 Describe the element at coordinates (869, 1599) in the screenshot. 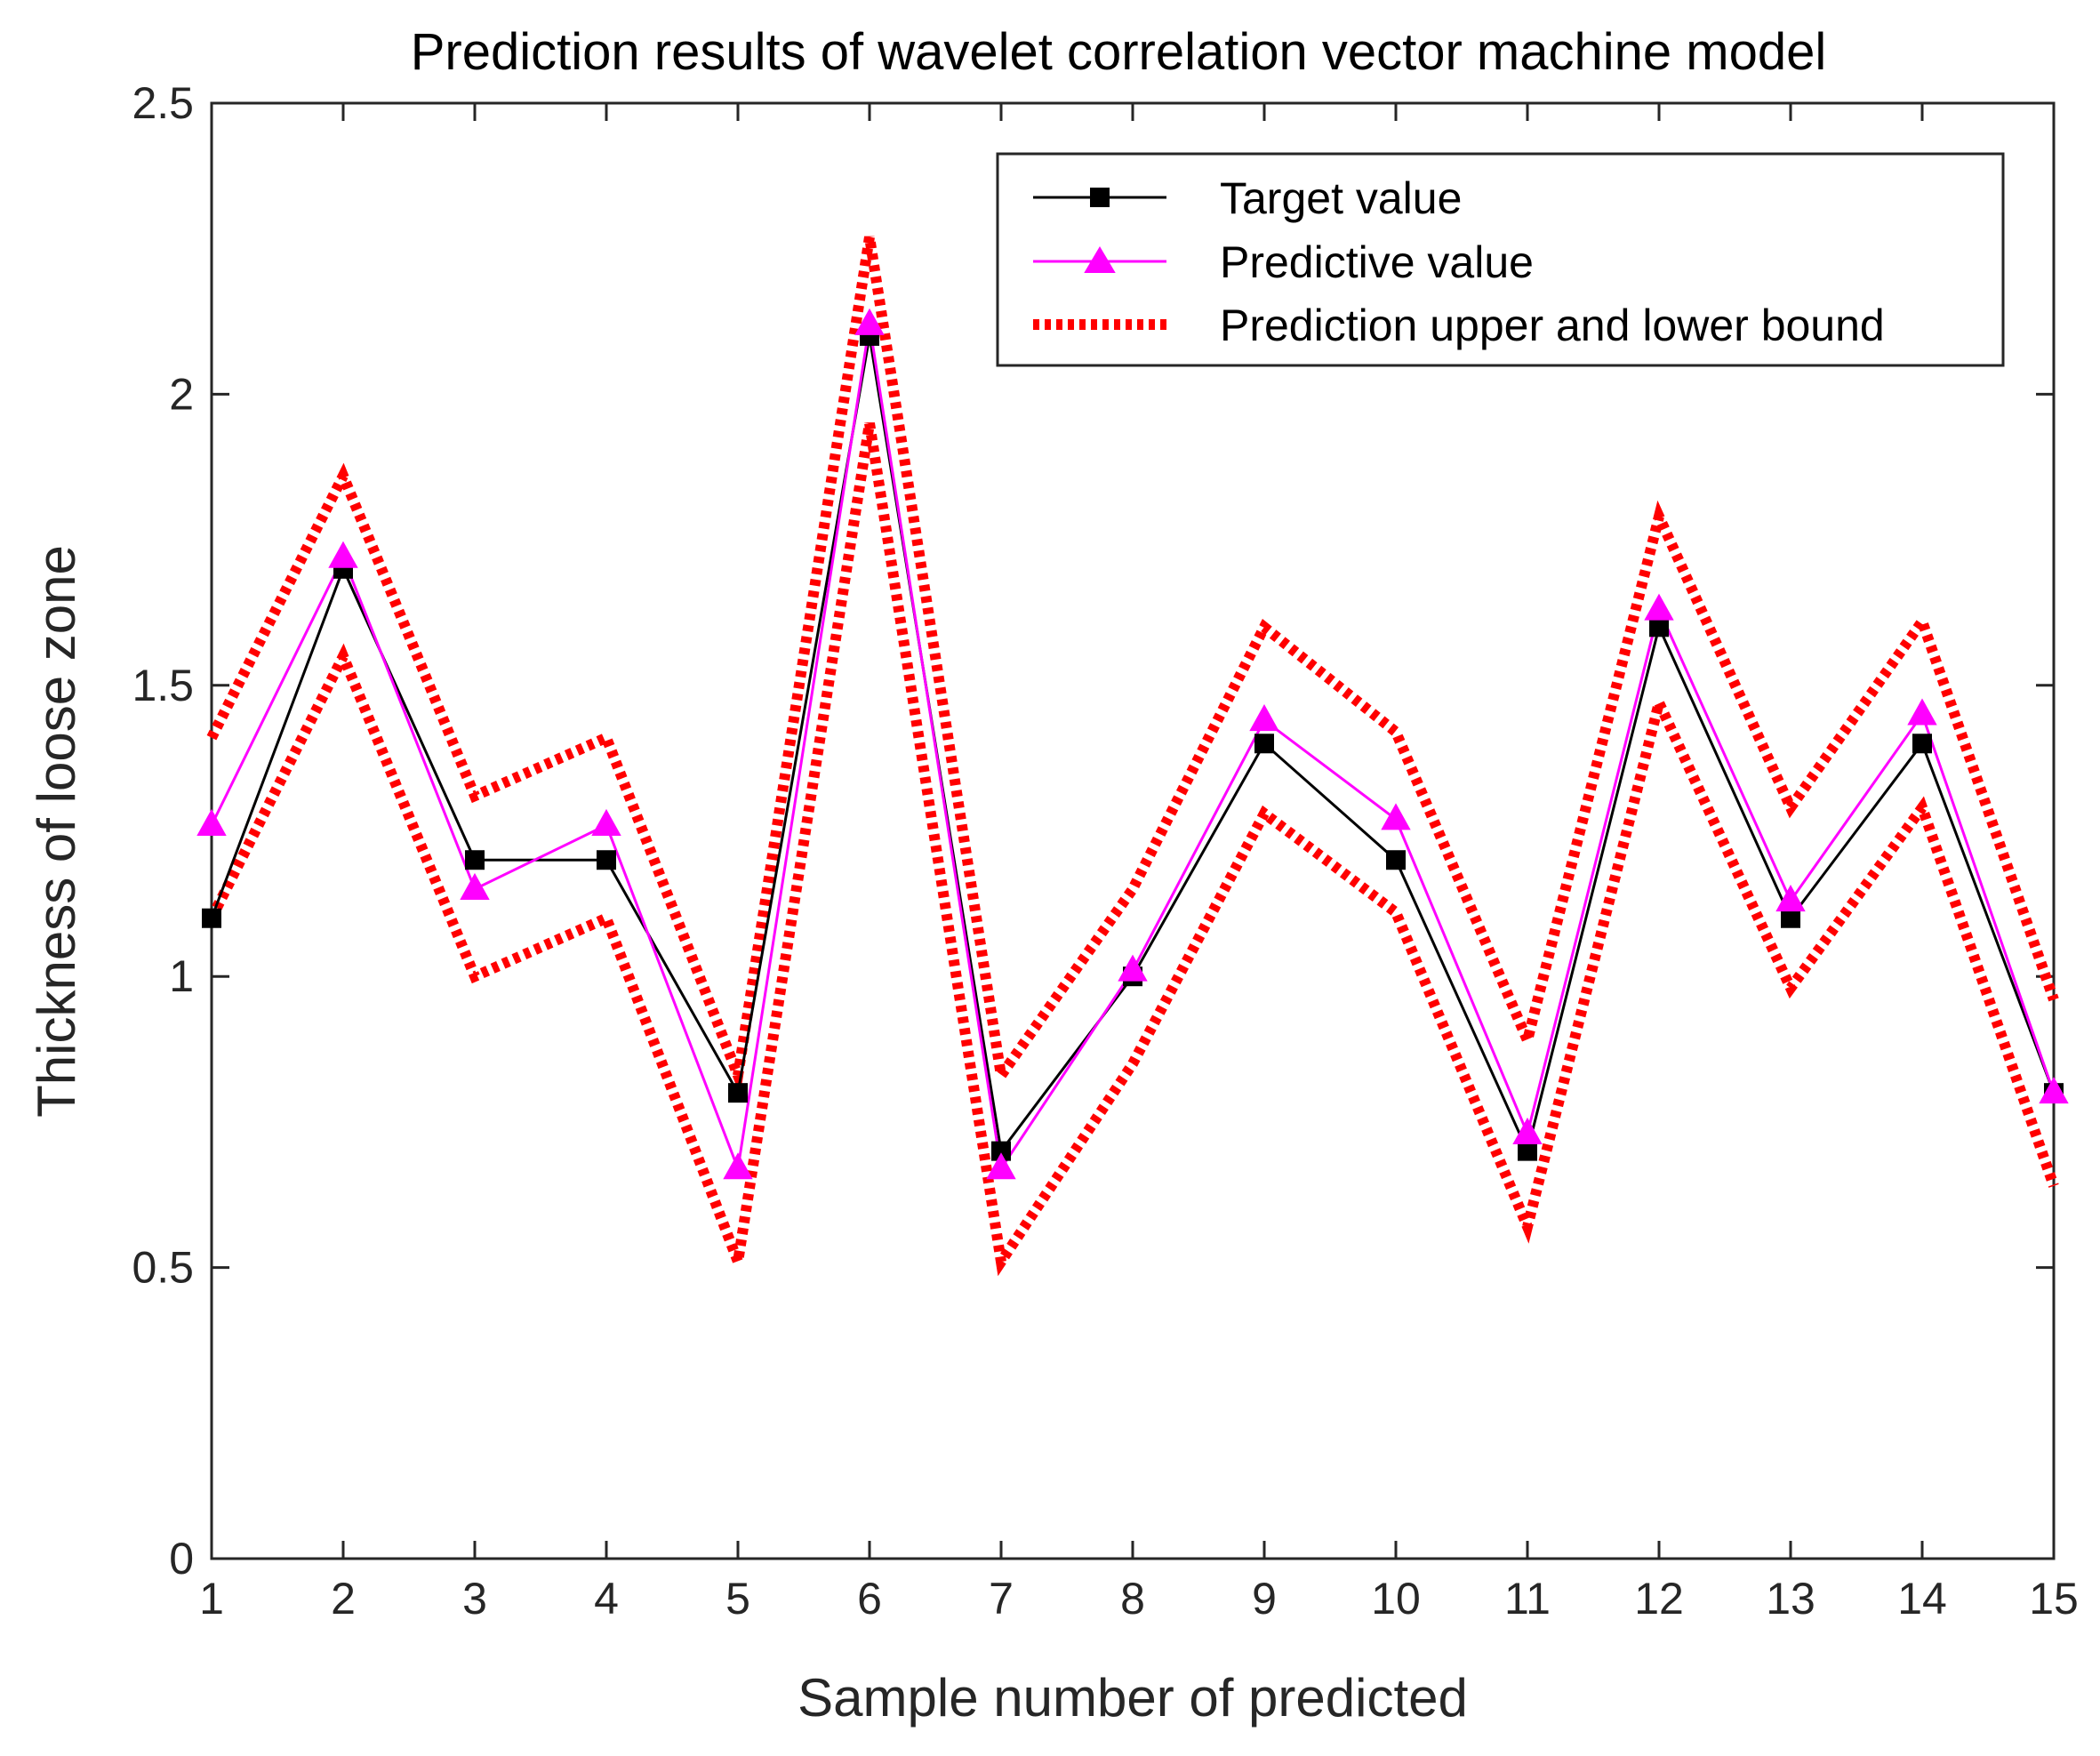

I see `x-tick-label: 6` at that location.